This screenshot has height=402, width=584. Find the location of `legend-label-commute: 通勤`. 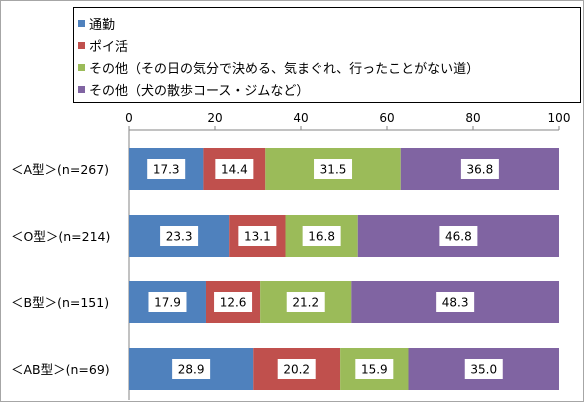

legend-label-commute: 通勤 is located at coordinates (102, 25).